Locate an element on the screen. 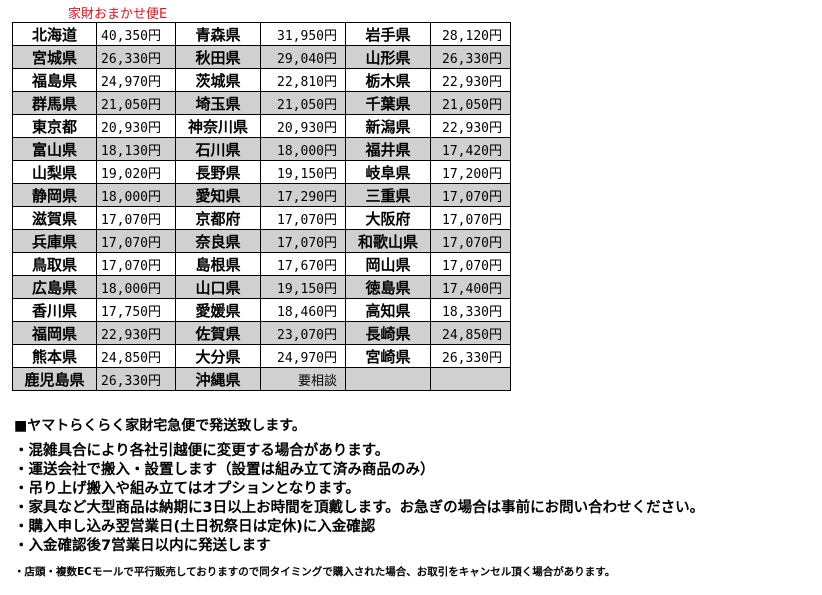 Image resolution: width=822 pixels, height=595 pixels. price-cell: 24,850円 is located at coordinates (136, 356).